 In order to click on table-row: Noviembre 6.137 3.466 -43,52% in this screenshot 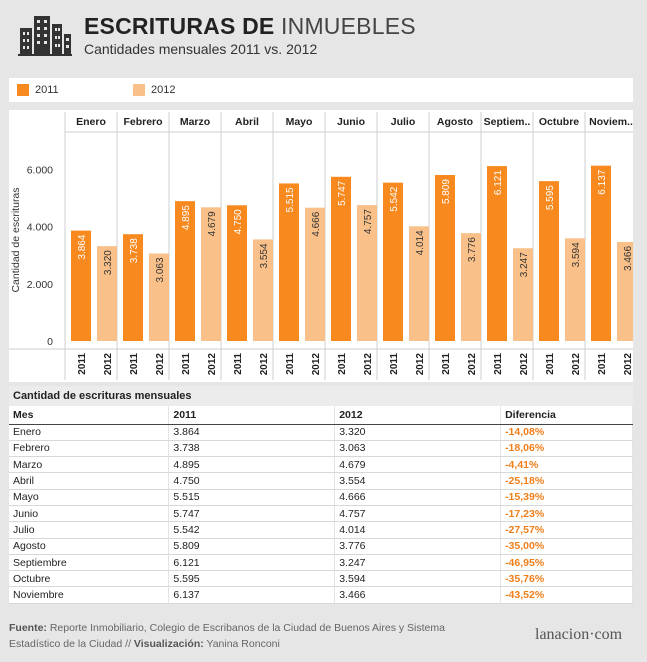, I will do `click(321, 595)`.